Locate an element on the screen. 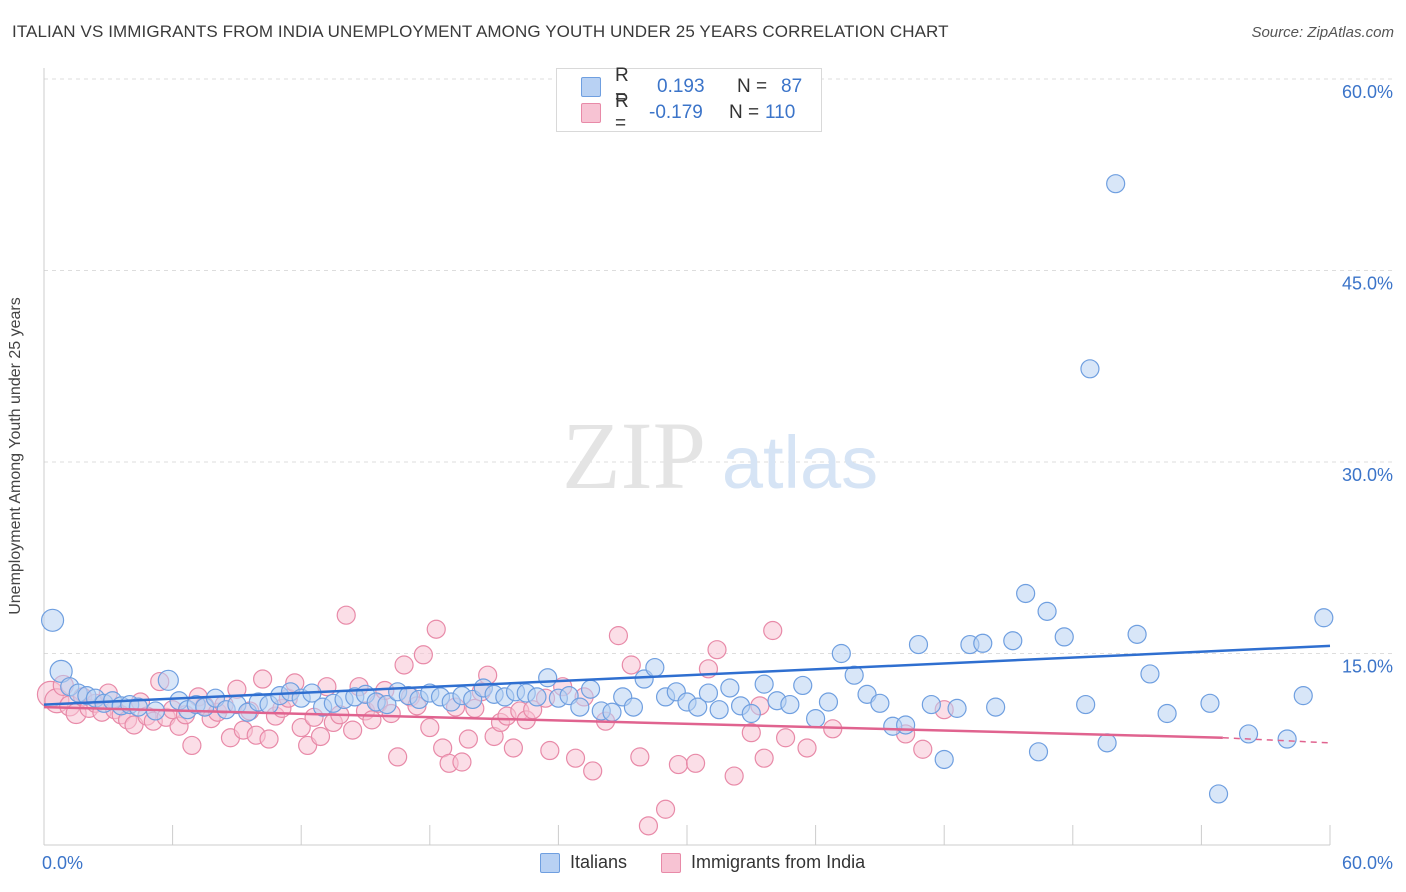 Image resolution: width=1406 pixels, height=892 pixels. correlation-legend: R = 0.193 N = 87 R = -0.179 N = 110 is located at coordinates (689, 99).